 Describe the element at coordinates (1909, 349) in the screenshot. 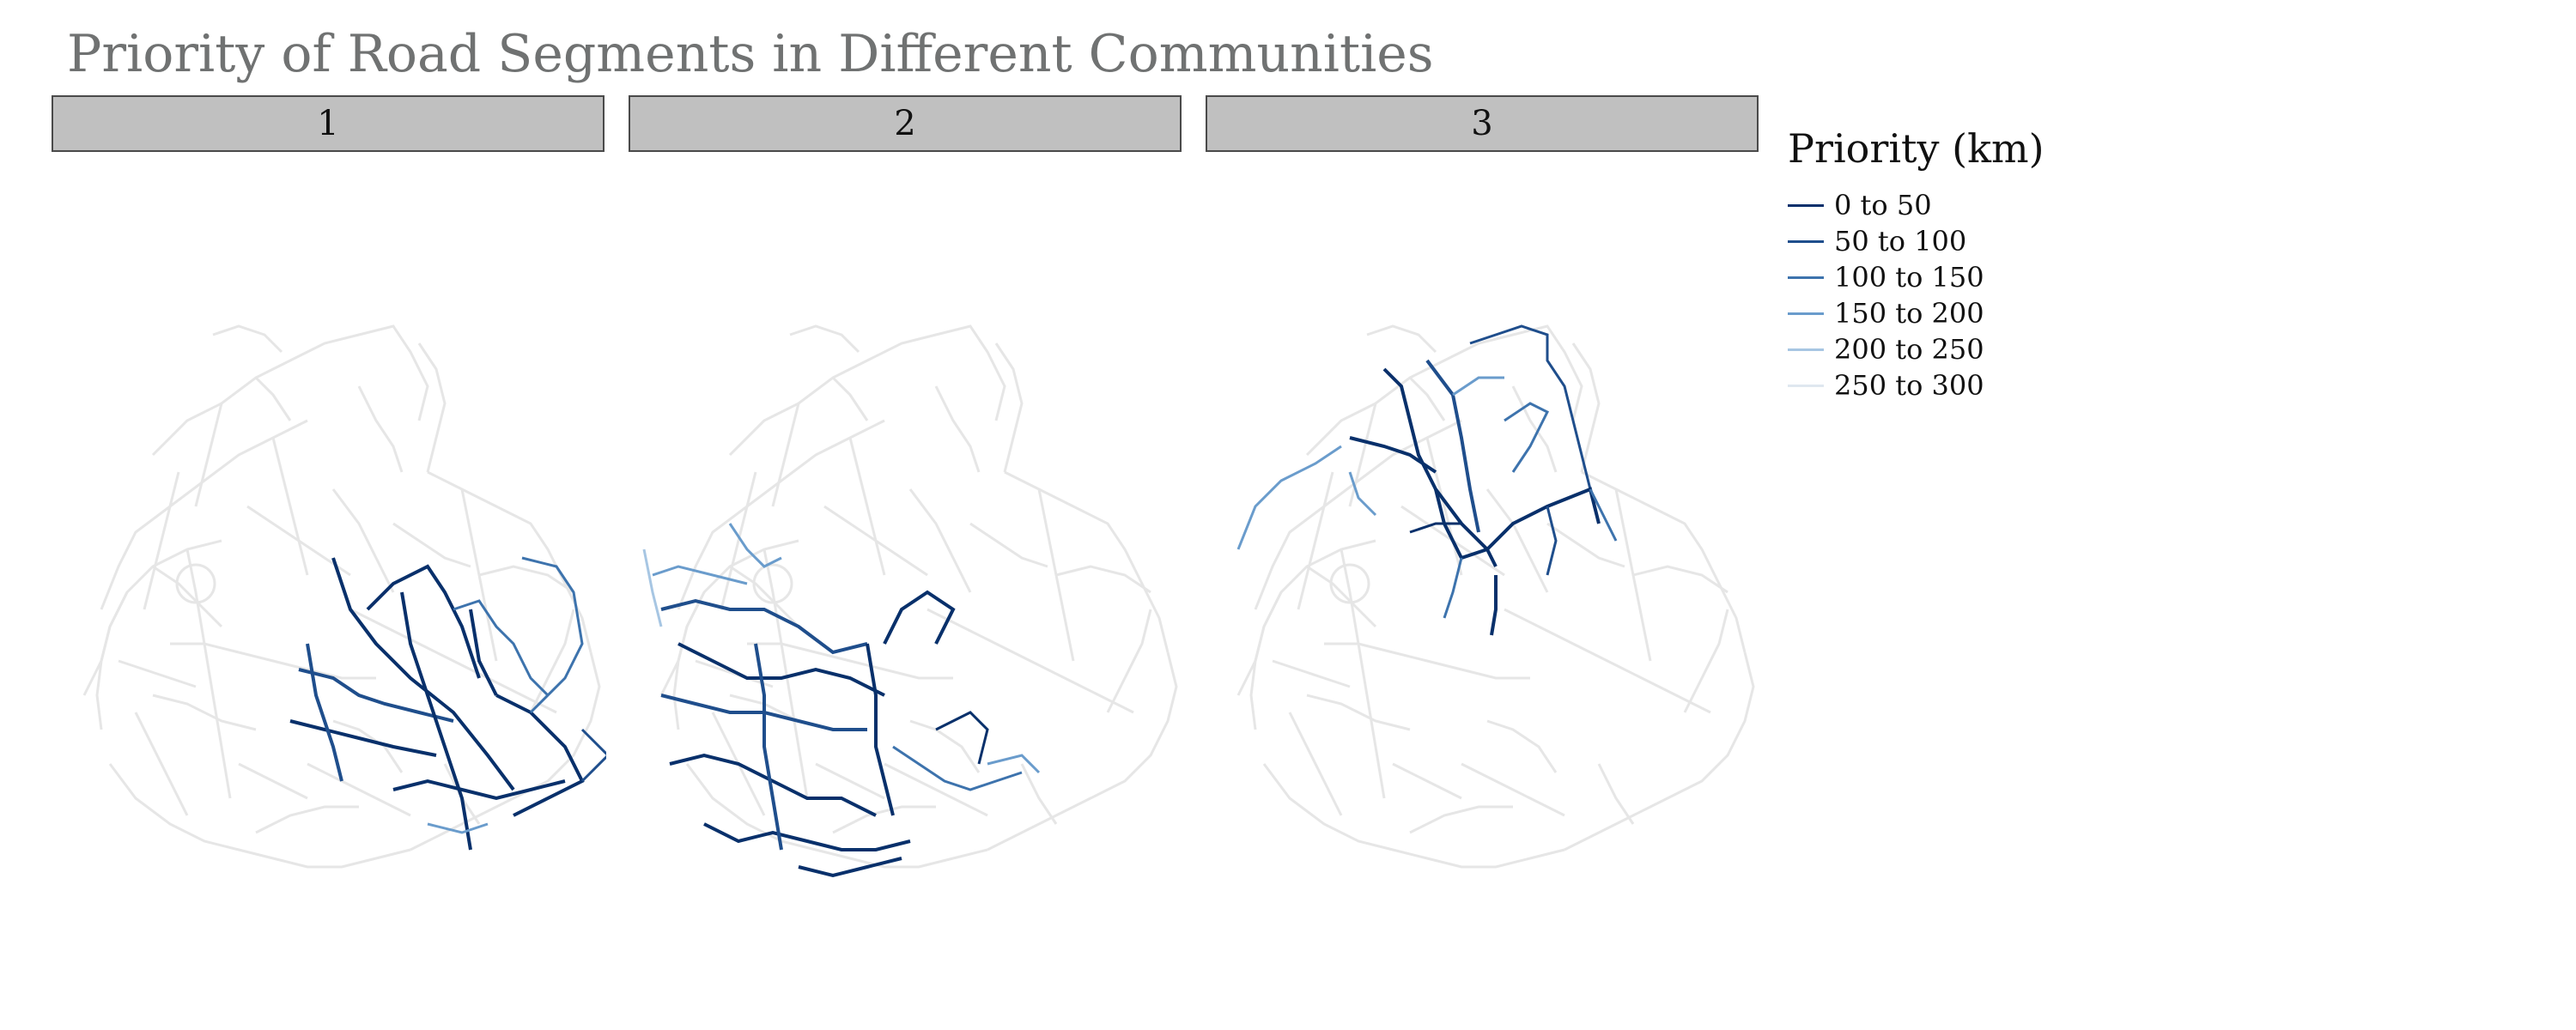

I see `legend-label: 200 to 250` at that location.